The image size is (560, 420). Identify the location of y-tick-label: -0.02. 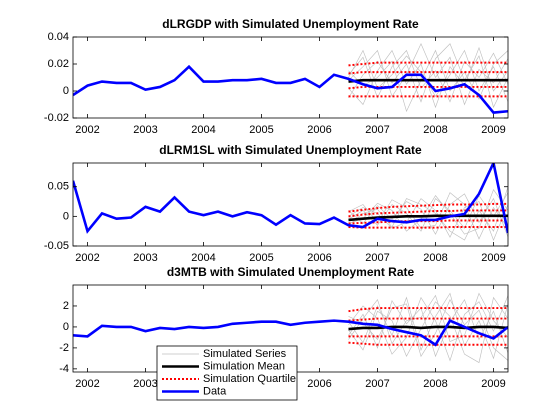
(56, 118).